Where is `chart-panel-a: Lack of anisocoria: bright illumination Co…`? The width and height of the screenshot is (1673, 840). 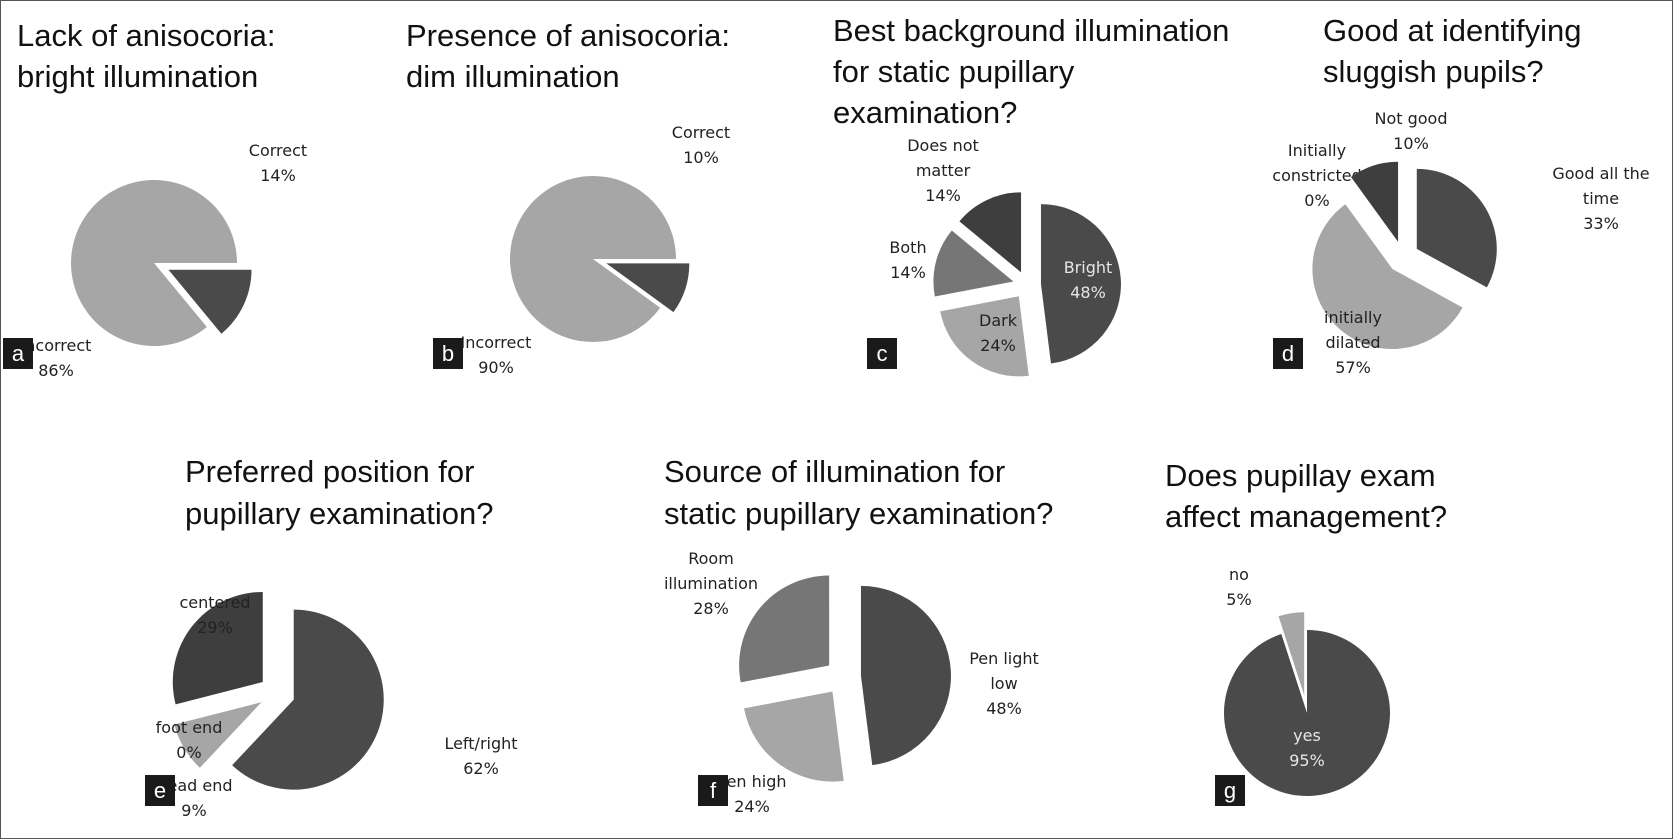
chart-panel-a: Lack of anisocoria: bright illumination Co… is located at coordinates (155, 199).